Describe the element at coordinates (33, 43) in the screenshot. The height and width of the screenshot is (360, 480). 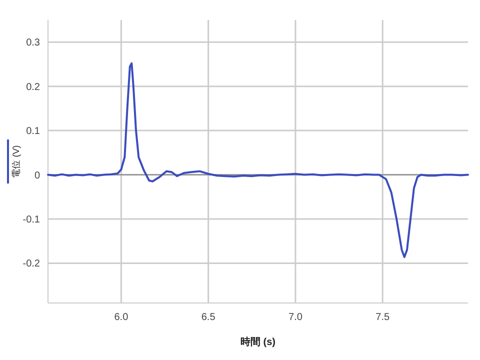
I see `y-tick-label: 0.3` at that location.